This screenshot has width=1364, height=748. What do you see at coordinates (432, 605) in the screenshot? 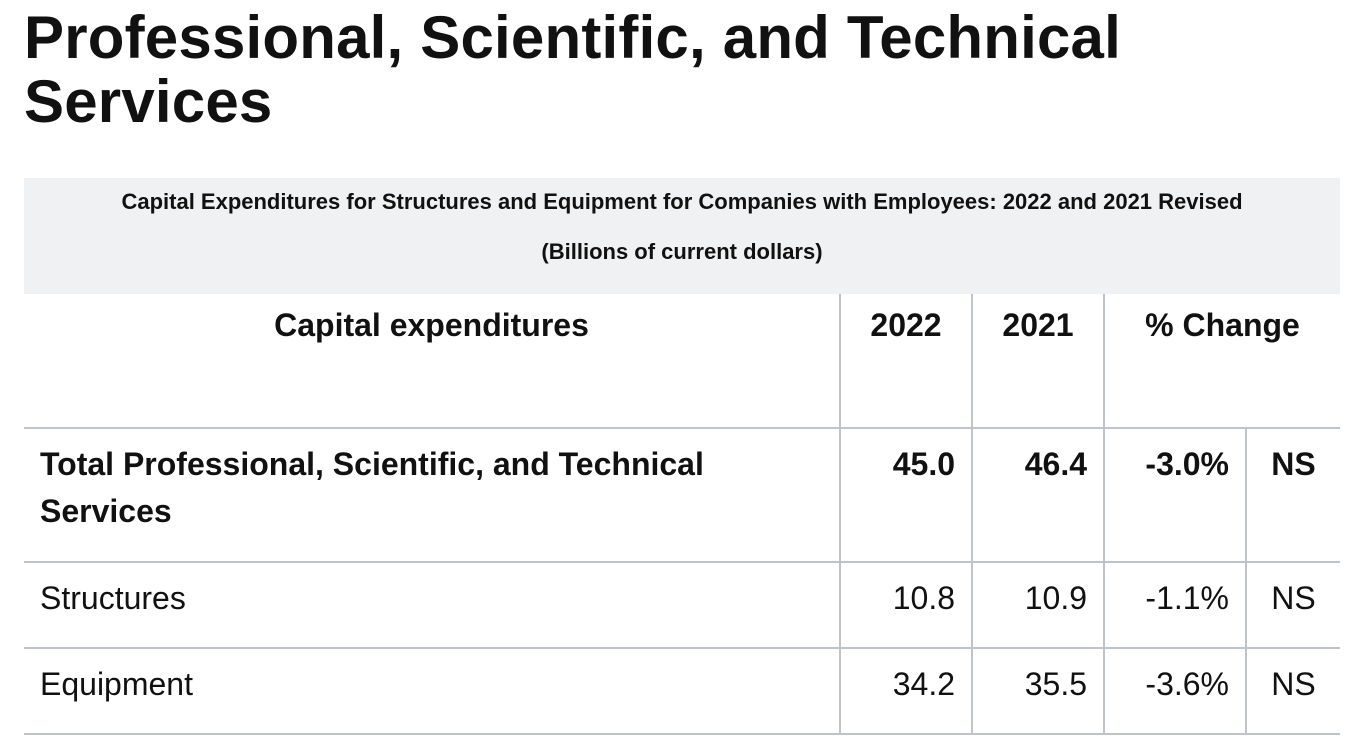
I see `row-label: Structures` at bounding box center [432, 605].